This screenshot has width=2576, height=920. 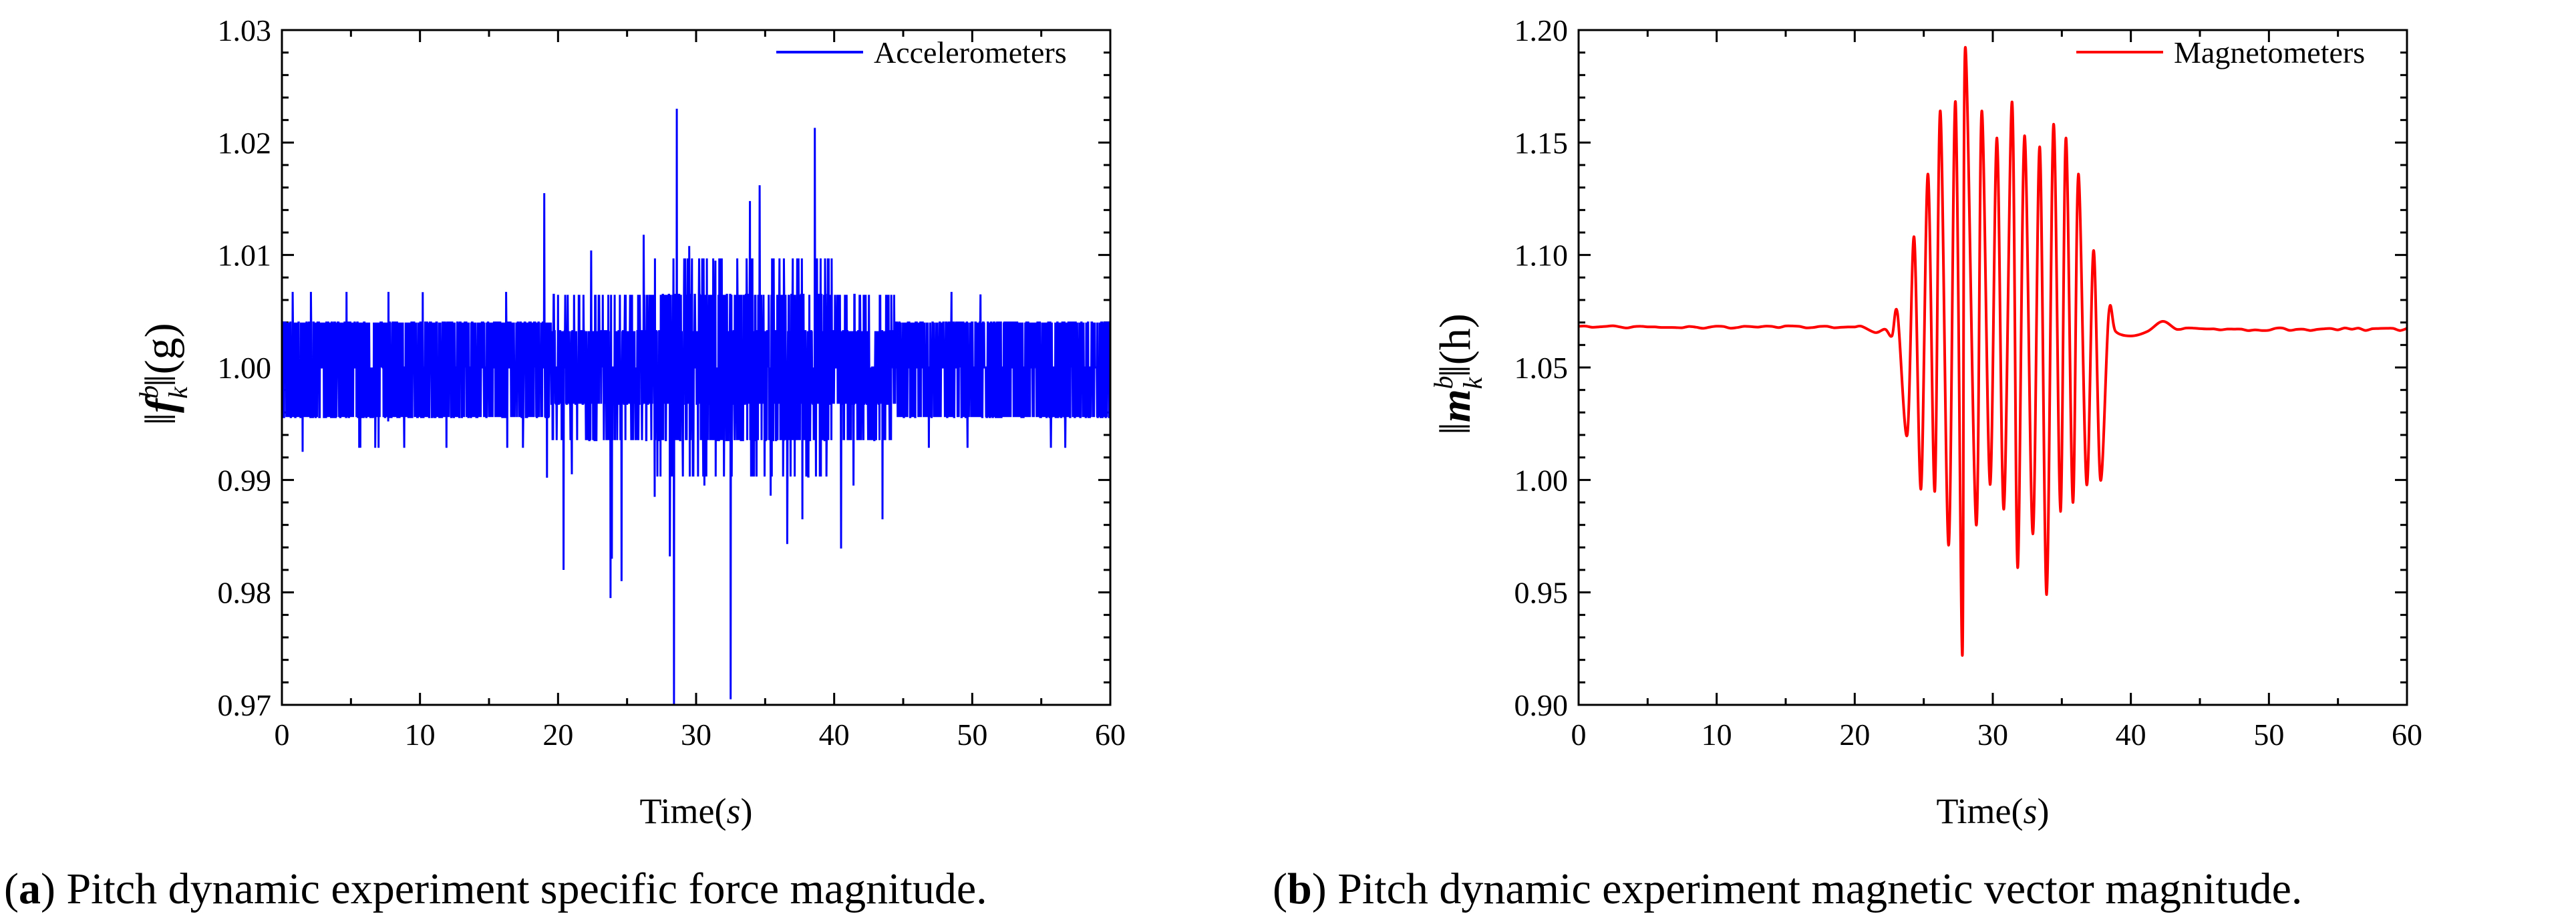 I want to click on panel-b-x-tick-label: 40, so click(x=2131, y=735).